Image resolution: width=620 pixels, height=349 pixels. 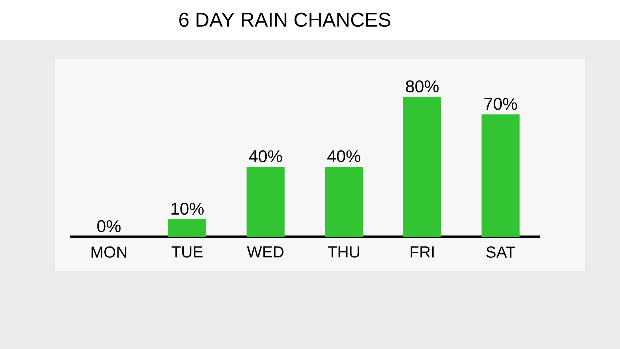 I want to click on x-tick-label: SAT, so click(x=501, y=252).